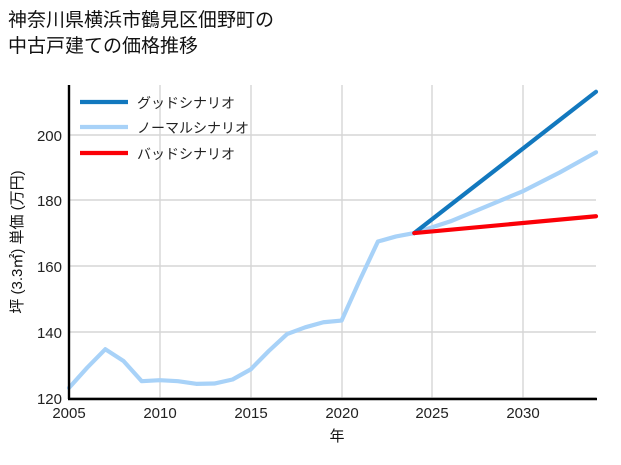  Describe the element at coordinates (49, 136) in the screenshot. I see `y-tick-200: 200` at that location.